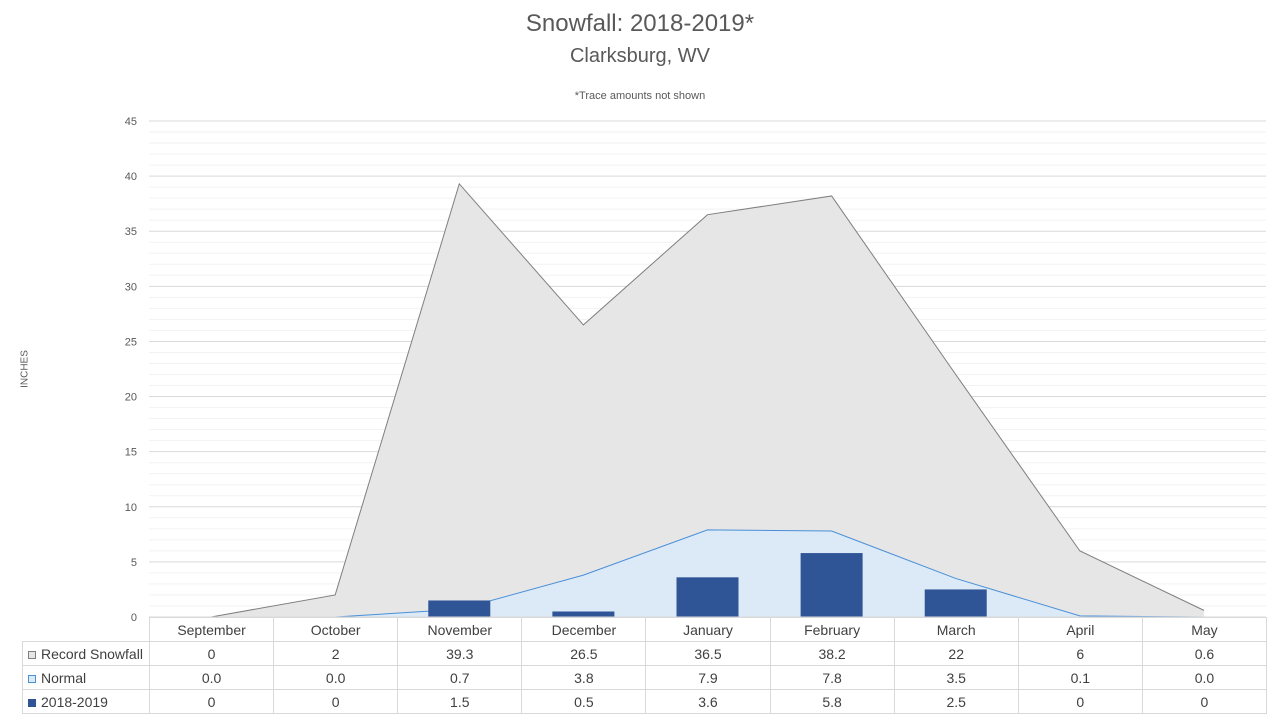 The height and width of the screenshot is (720, 1280). Describe the element at coordinates (64, 677) in the screenshot. I see `legend-label: Normal` at that location.